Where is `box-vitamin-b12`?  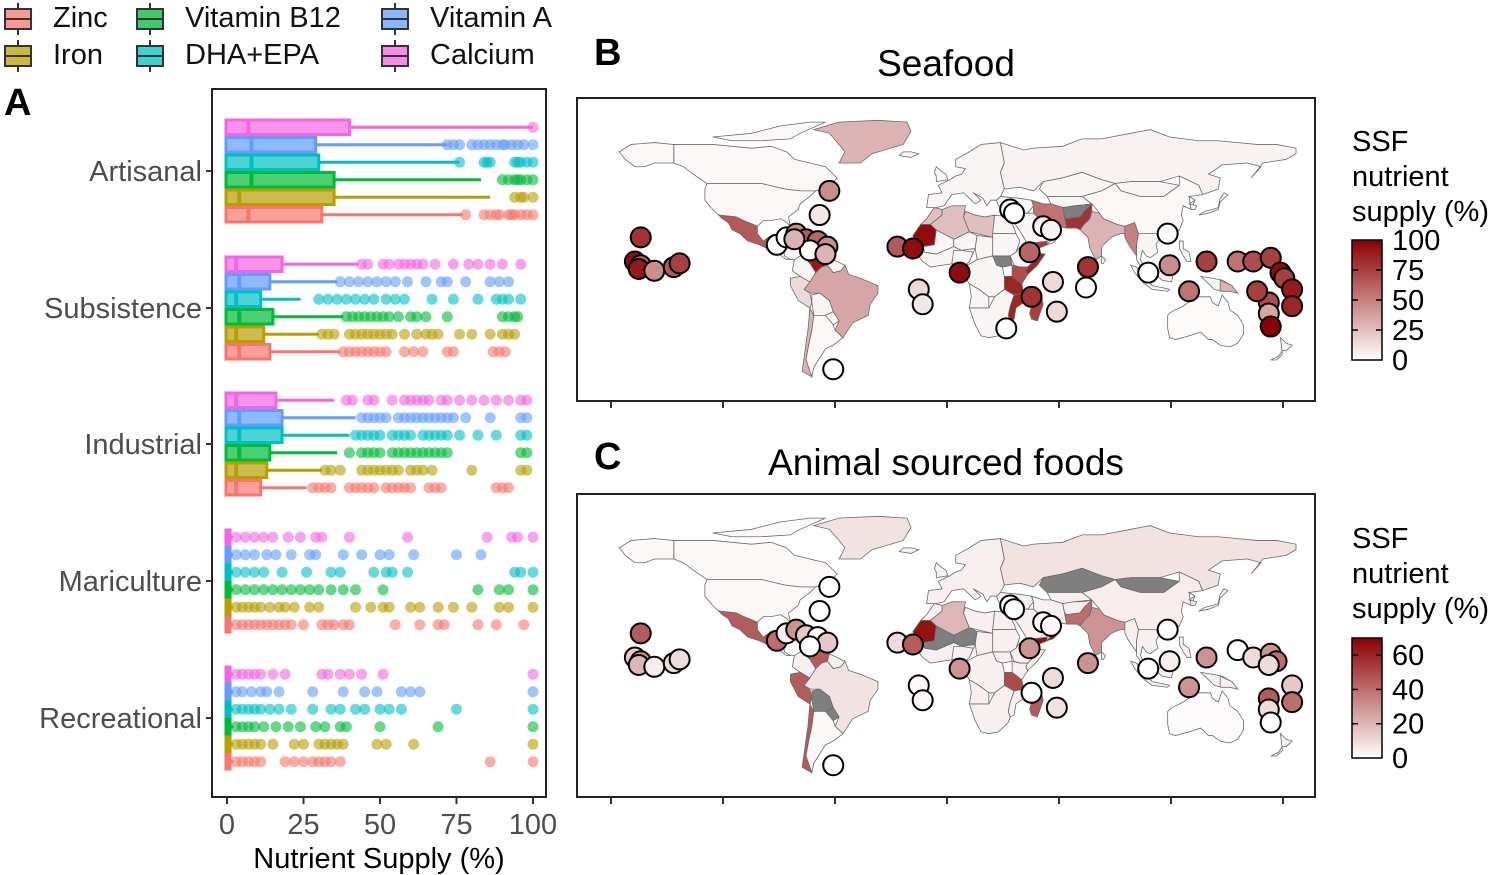
box-vitamin-b12 is located at coordinates (381, 590).